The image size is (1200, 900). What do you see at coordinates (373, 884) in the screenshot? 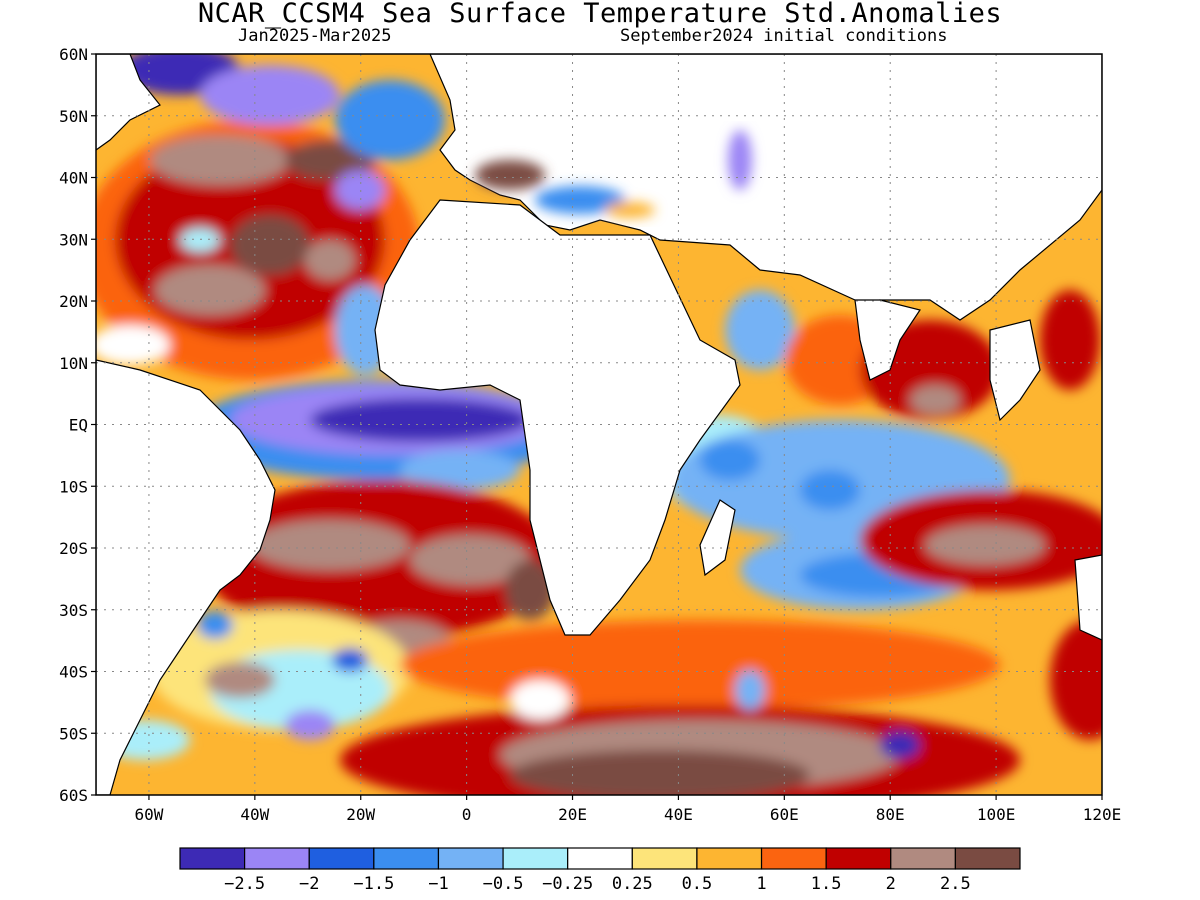
I see `colorbar-label: −1.5` at bounding box center [373, 884].